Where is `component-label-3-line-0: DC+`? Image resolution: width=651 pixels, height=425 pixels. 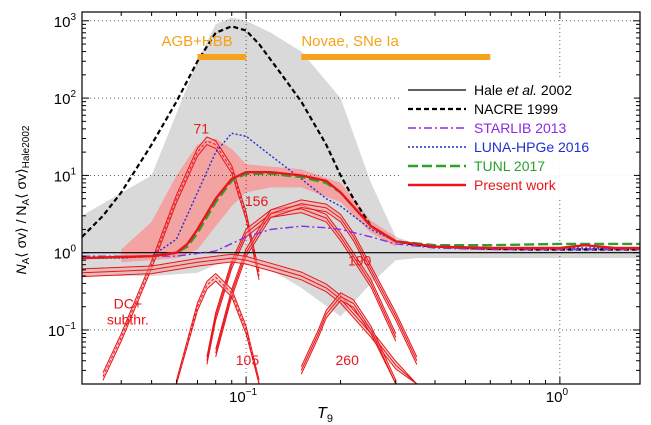 component-label-3-line-0: DC+ is located at coordinates (128, 303).